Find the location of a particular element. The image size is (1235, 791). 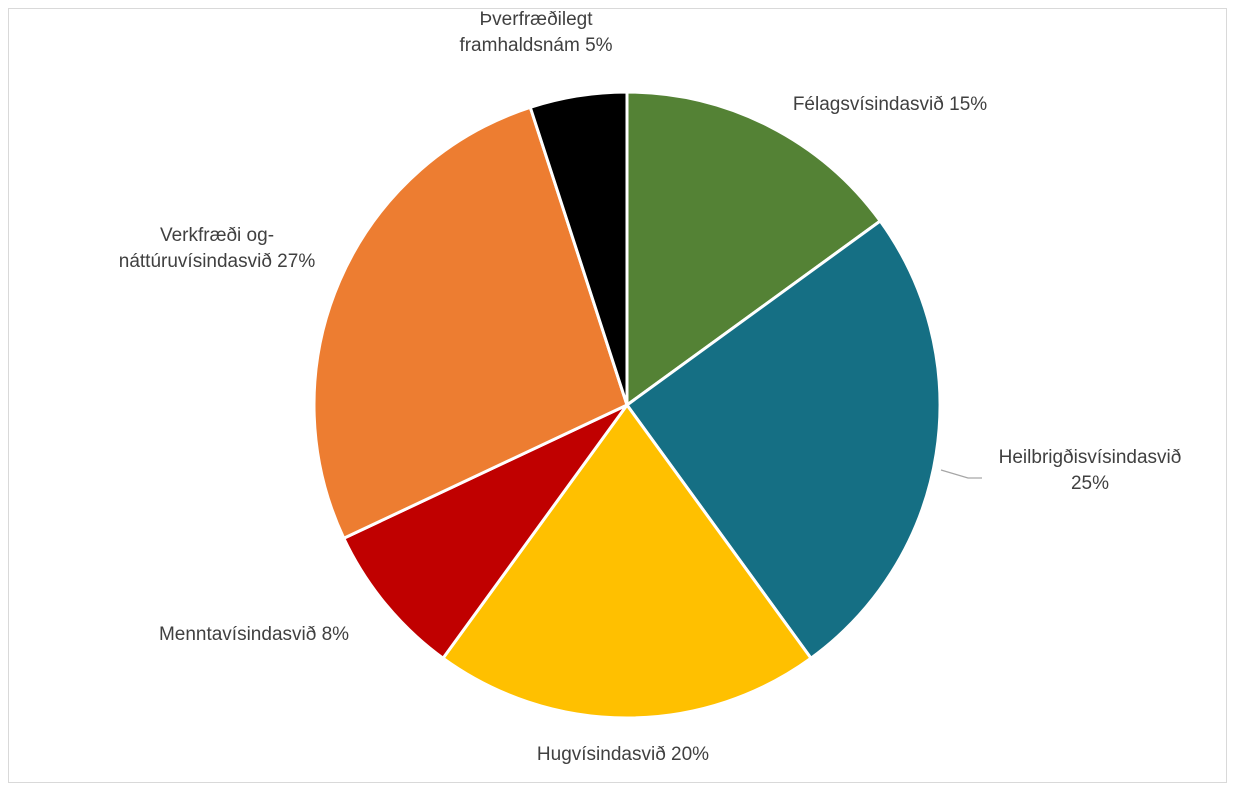

slice-label-6: Þverfræðilegt framhaldsnám 5% is located at coordinates (535, 32).